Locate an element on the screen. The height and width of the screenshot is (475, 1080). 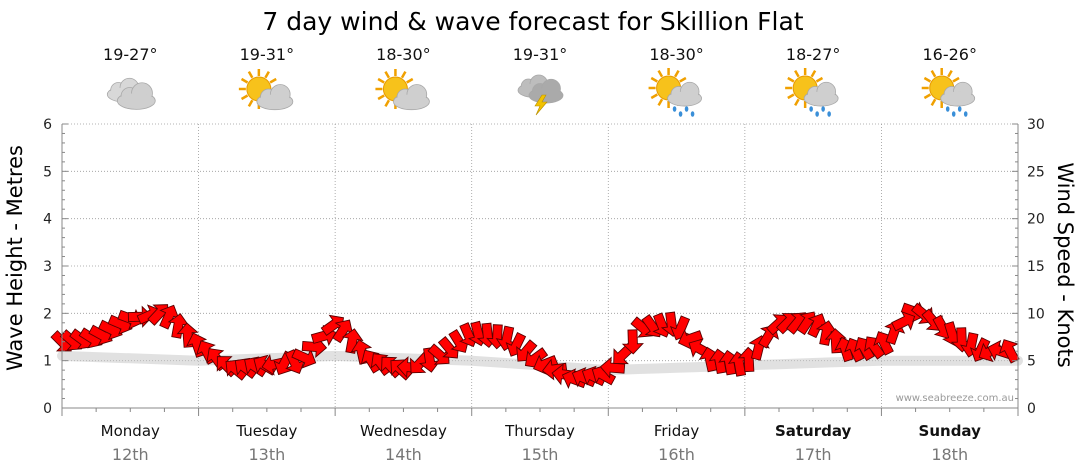
right-tick-label: 15 is located at coordinates (1036, 267).